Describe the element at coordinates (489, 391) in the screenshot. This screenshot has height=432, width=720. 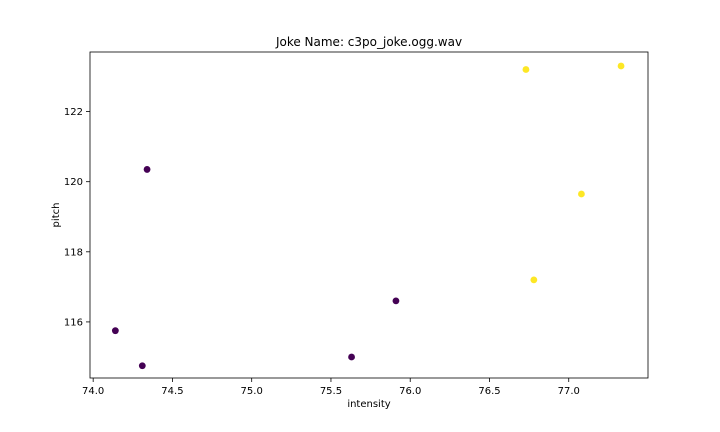
I see `x-tick-label: 76.5` at that location.